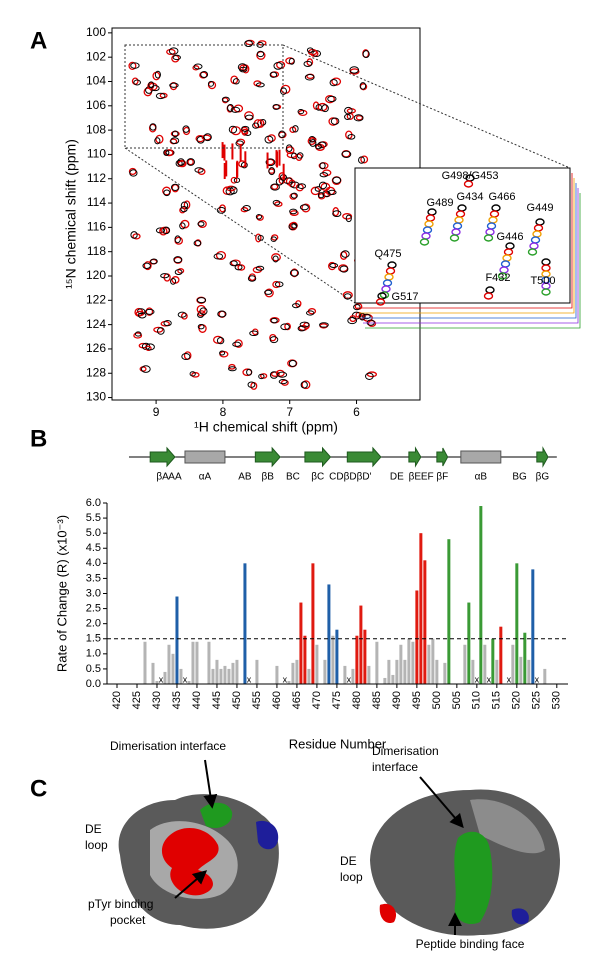 The height and width of the screenshot is (961, 600). Describe the element at coordinates (162, 477) in the screenshot. I see `structure-label: βA` at that location.